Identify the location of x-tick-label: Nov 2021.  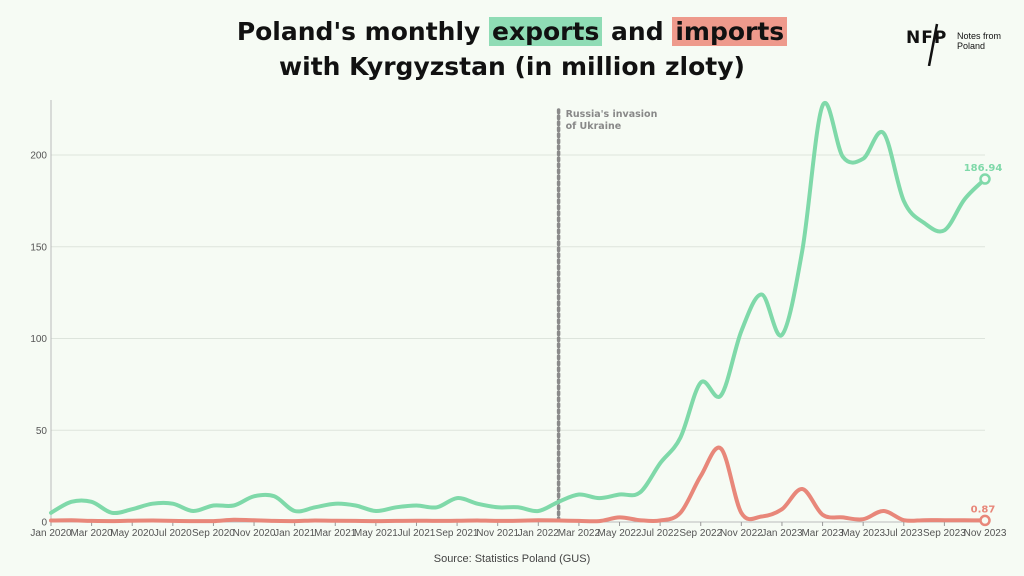
(497, 533).